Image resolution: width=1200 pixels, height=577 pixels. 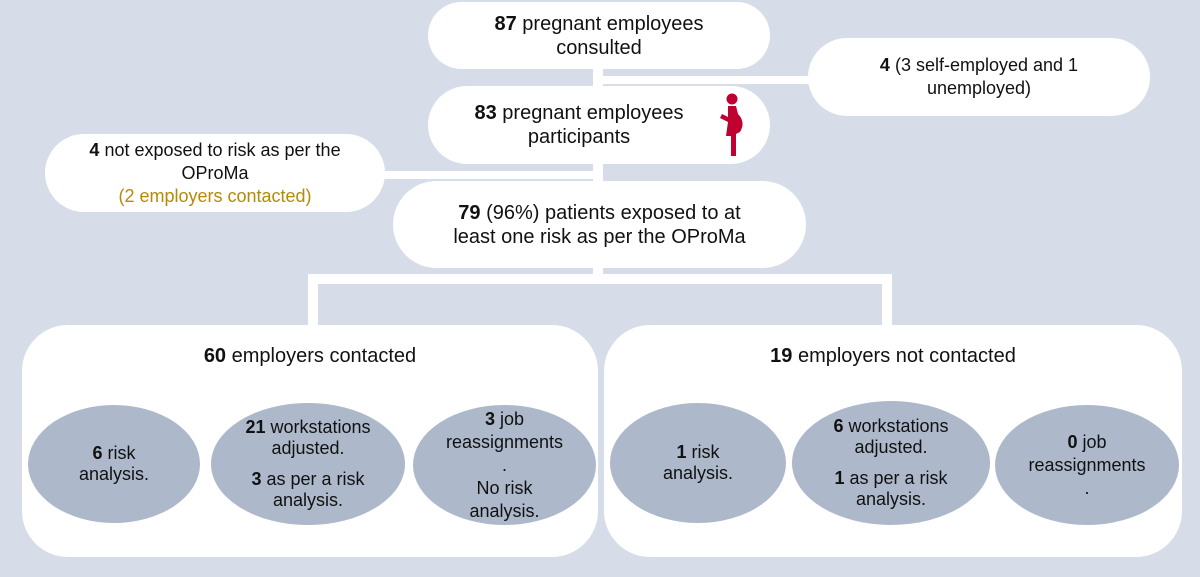 I want to click on connector-left-drop, so click(x=313, y=304).